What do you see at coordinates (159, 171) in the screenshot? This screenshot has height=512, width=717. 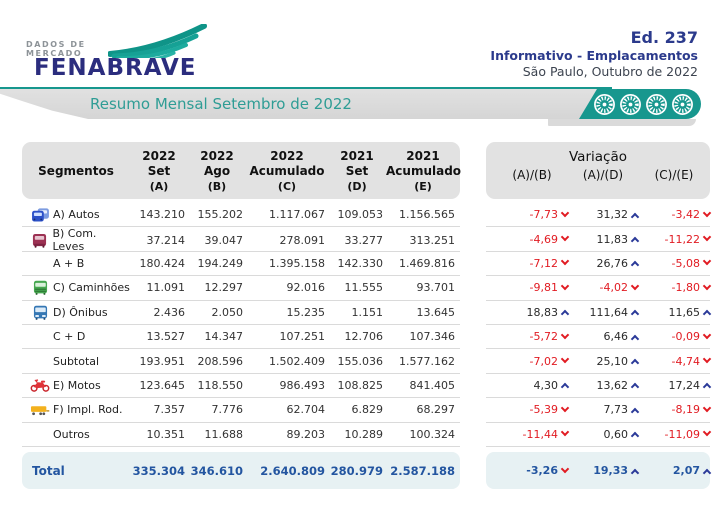 I see `column-header-a: 2022 Set (A)` at bounding box center [159, 171].